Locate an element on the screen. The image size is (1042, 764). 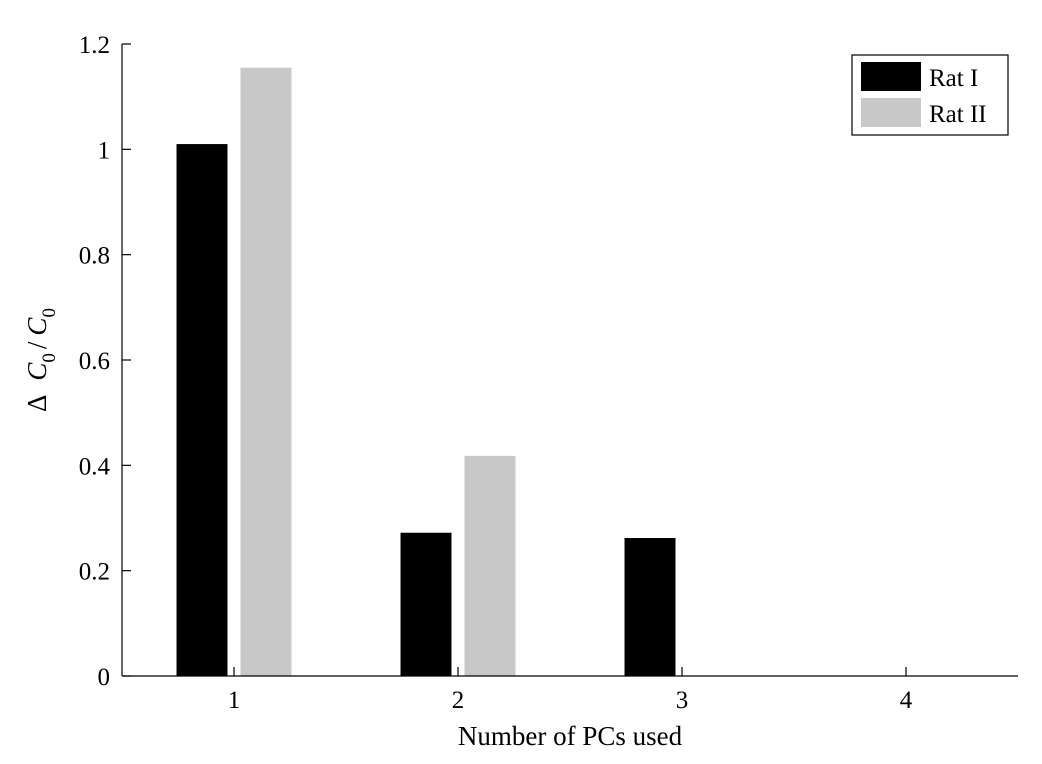
y-axis-title-denominator: C is located at coordinates (37, 326).